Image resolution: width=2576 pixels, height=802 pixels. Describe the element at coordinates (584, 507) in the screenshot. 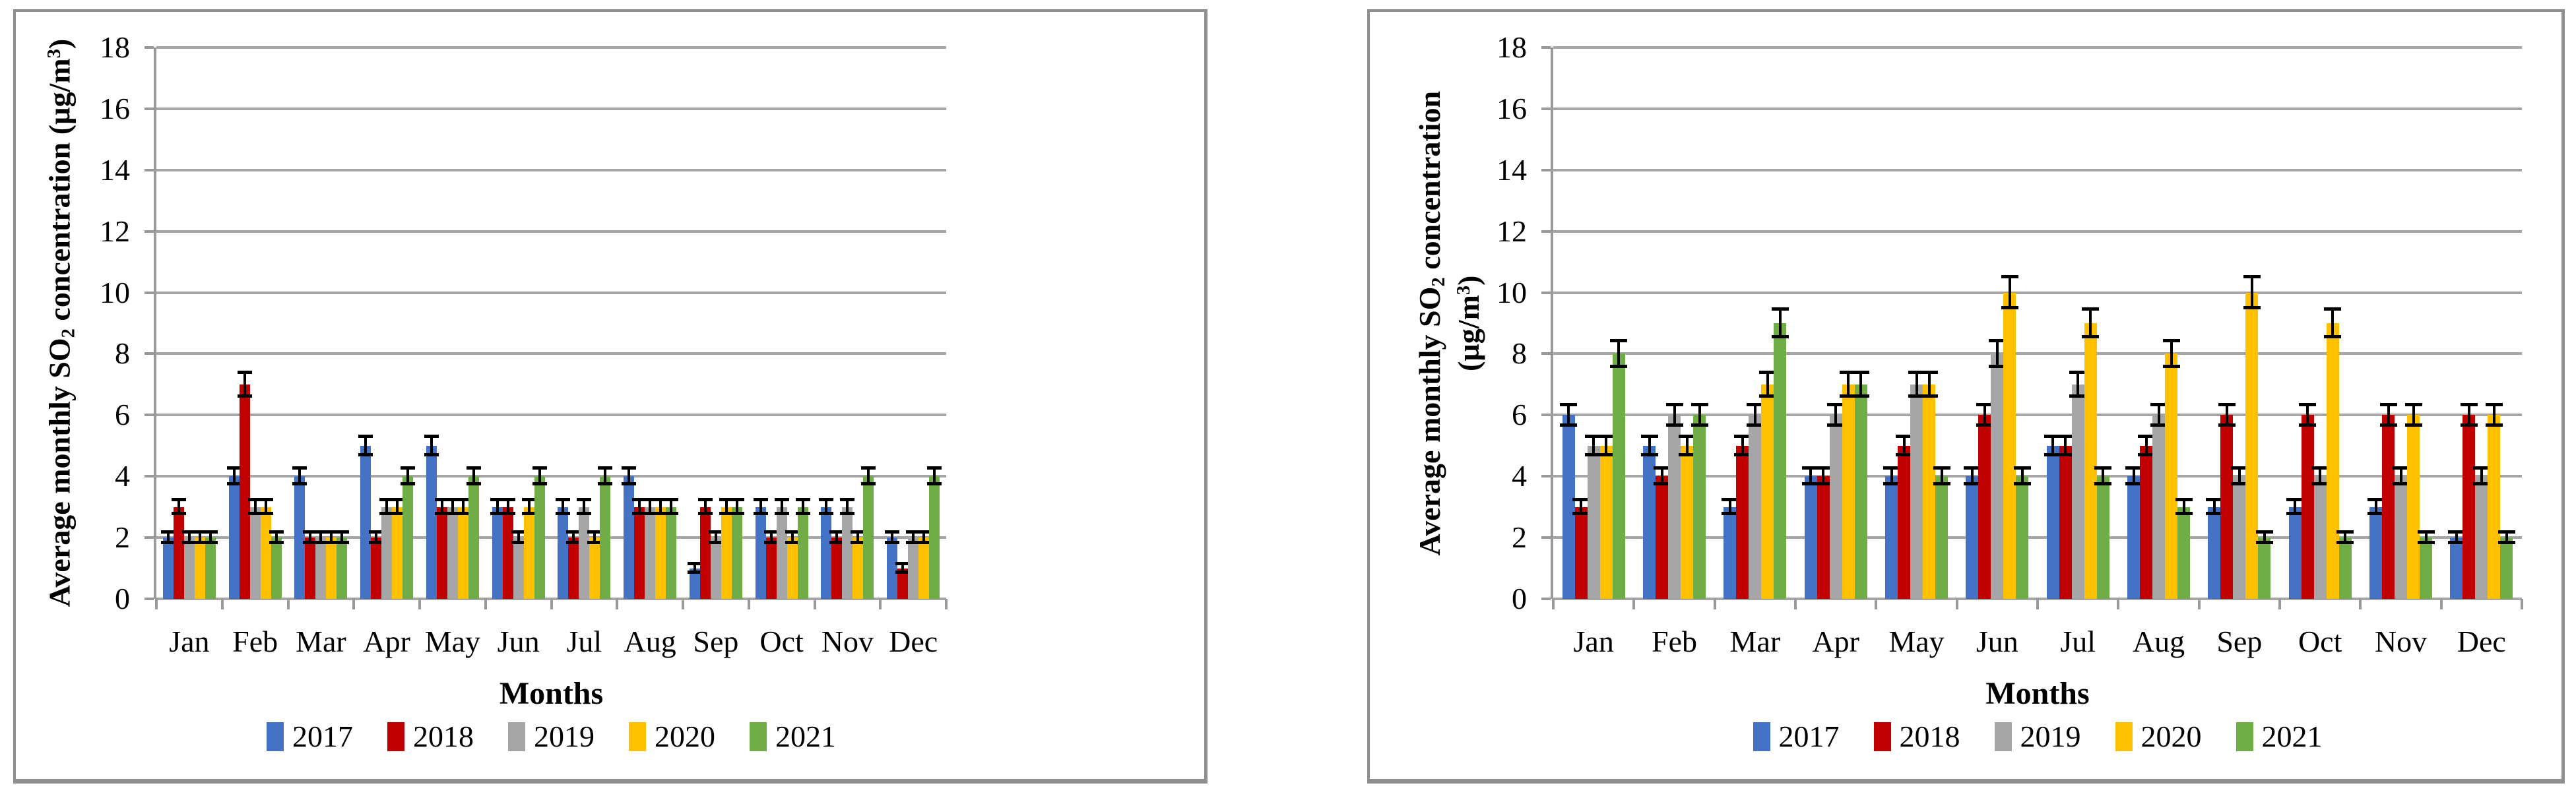

I see `error-bar-2019-Jul` at that location.